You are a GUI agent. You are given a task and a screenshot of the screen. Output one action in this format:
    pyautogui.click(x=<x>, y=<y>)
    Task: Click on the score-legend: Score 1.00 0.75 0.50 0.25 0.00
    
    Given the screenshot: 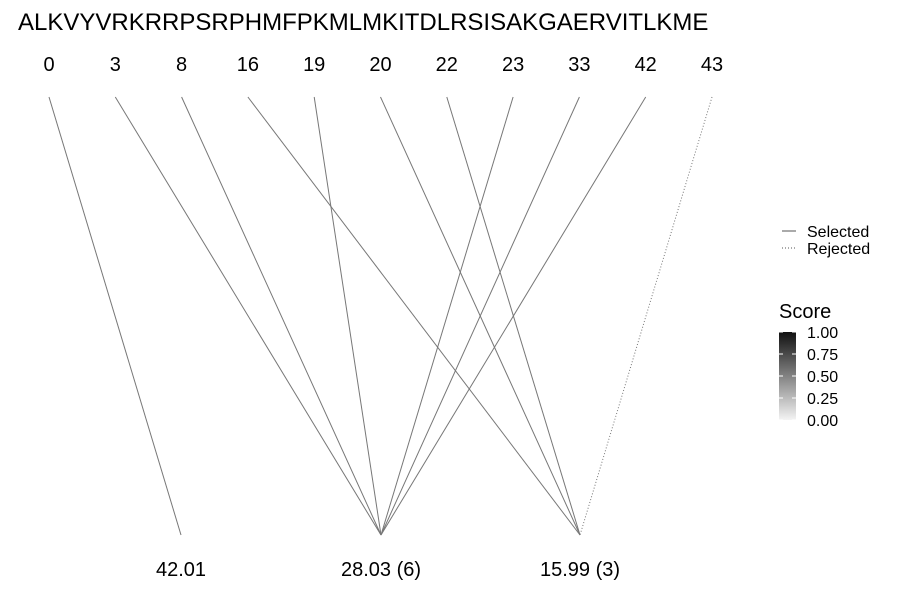 What is the action you would take?
    pyautogui.click(x=808, y=365)
    